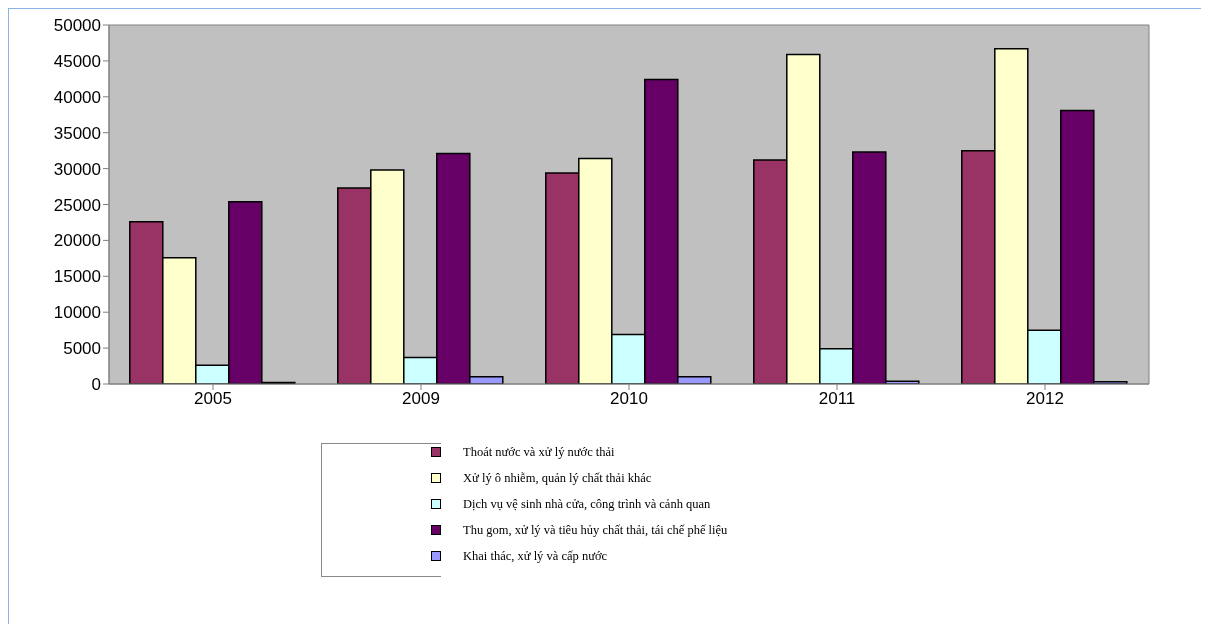 The height and width of the screenshot is (631, 1208). I want to click on legend-label: Khai thác, xử lý và cấp nước, so click(535, 556).